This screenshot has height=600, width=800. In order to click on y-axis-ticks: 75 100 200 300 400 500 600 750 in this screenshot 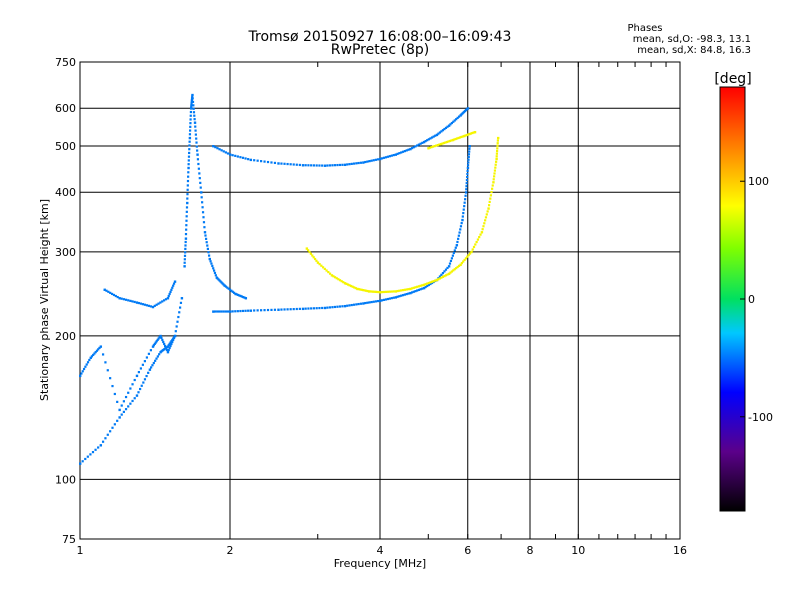, I will do `click(65, 301)`.